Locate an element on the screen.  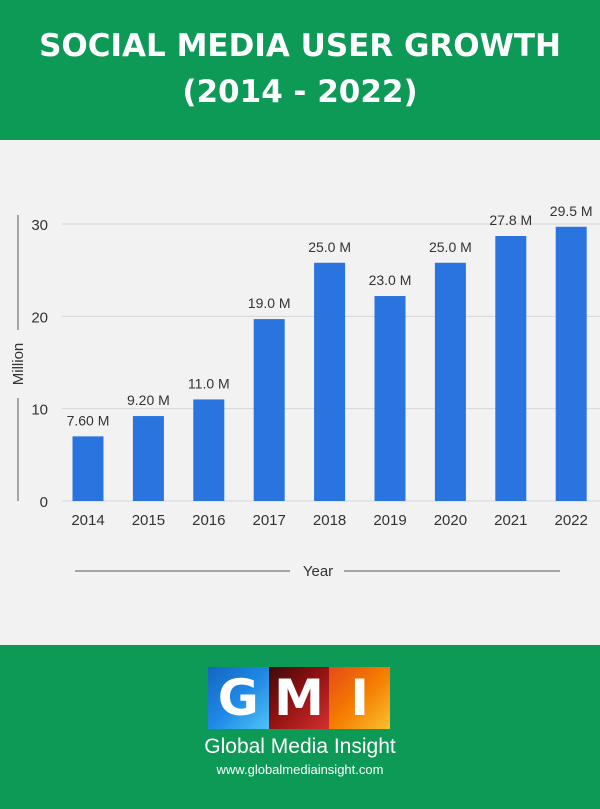
logo-letter-m: M is located at coordinates (299, 698).